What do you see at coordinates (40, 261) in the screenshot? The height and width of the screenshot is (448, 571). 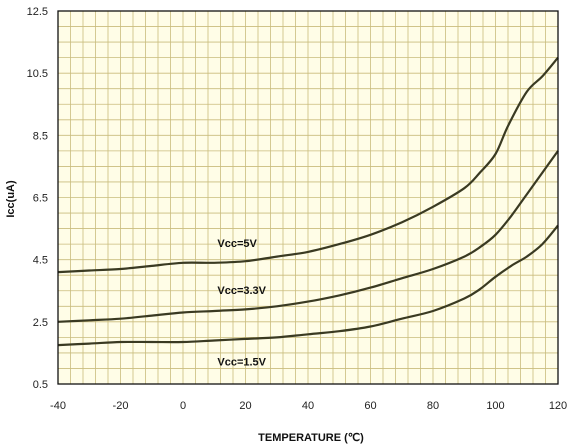 I see `y-tick-label: 4.5` at bounding box center [40, 261].